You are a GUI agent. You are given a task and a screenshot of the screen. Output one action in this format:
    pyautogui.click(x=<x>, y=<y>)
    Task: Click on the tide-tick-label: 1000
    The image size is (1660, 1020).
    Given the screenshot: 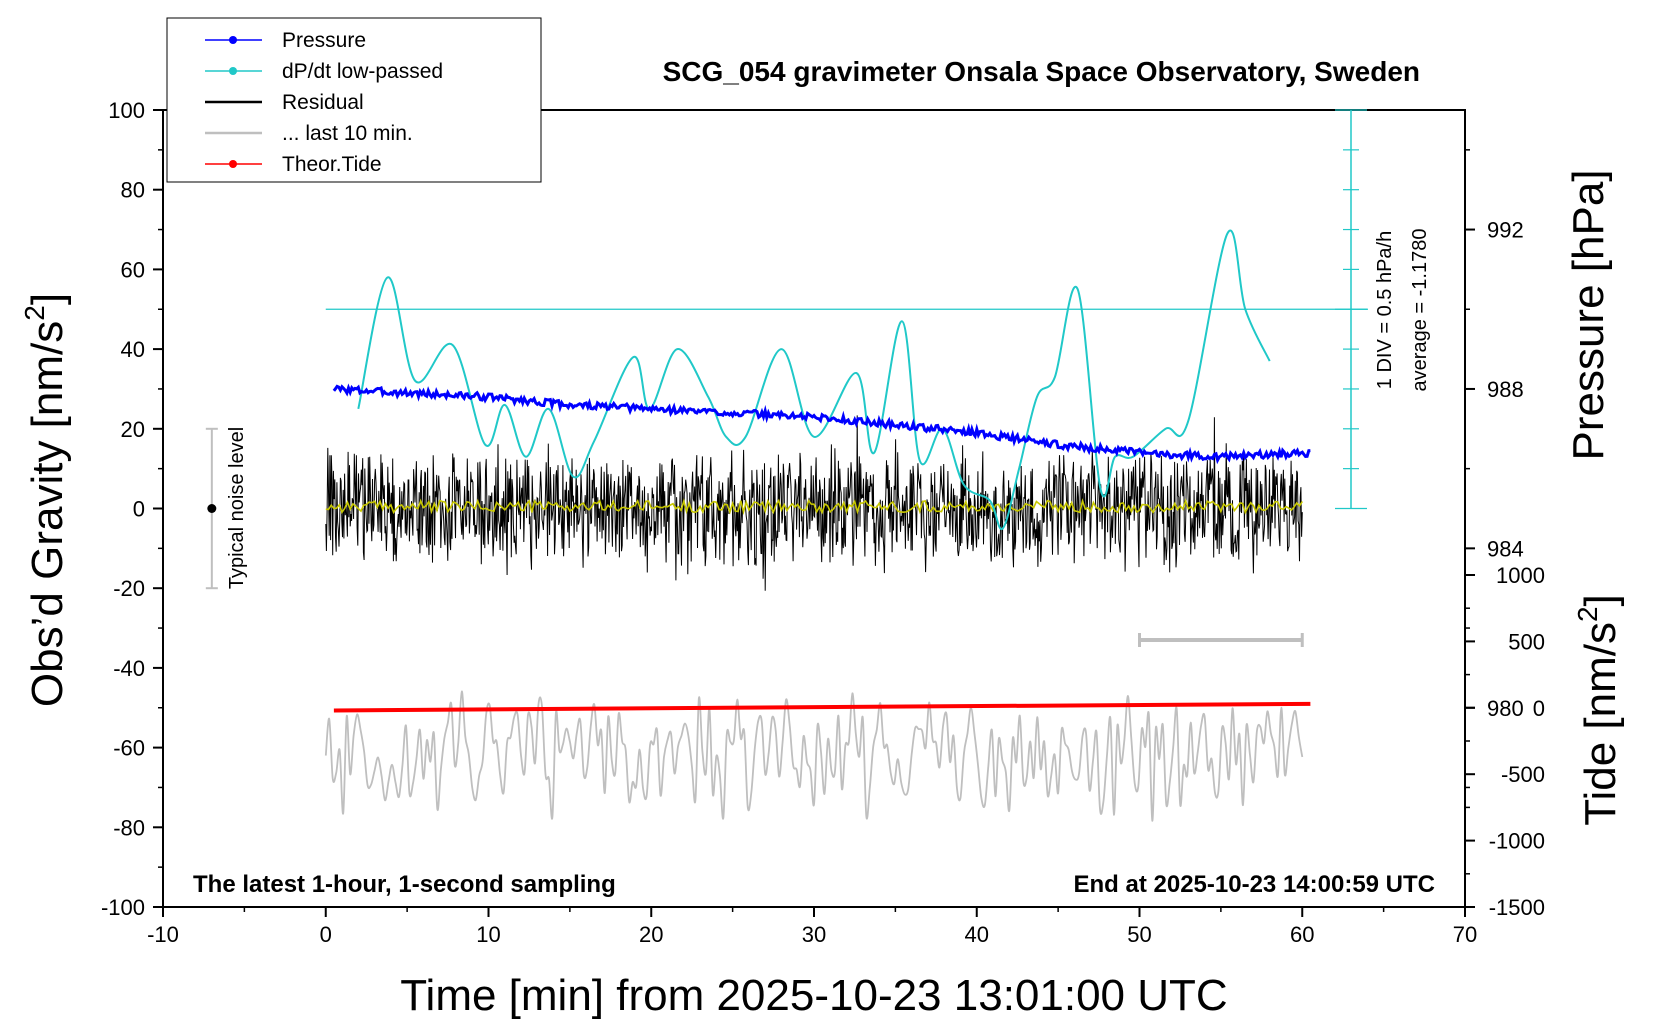 What is the action you would take?
    pyautogui.click(x=1520, y=575)
    